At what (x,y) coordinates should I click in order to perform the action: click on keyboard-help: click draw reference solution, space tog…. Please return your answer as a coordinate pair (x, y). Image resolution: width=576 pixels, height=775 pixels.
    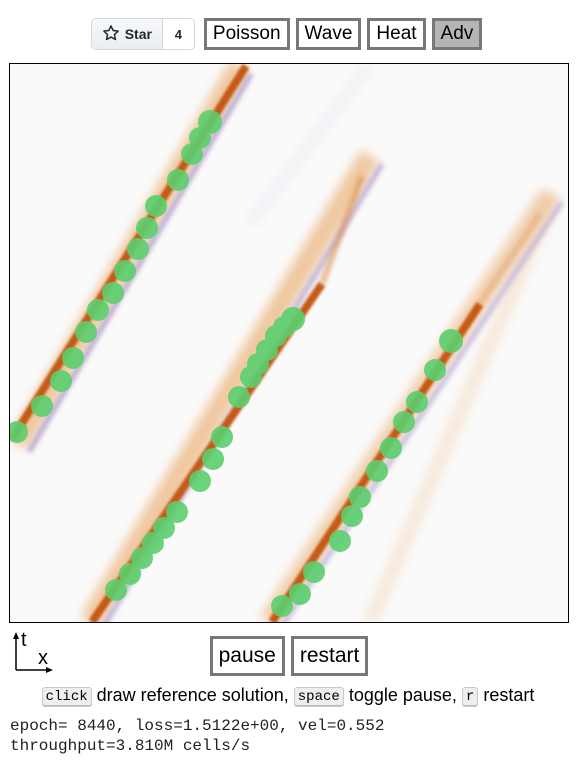
    Looking at the image, I should click on (288, 697).